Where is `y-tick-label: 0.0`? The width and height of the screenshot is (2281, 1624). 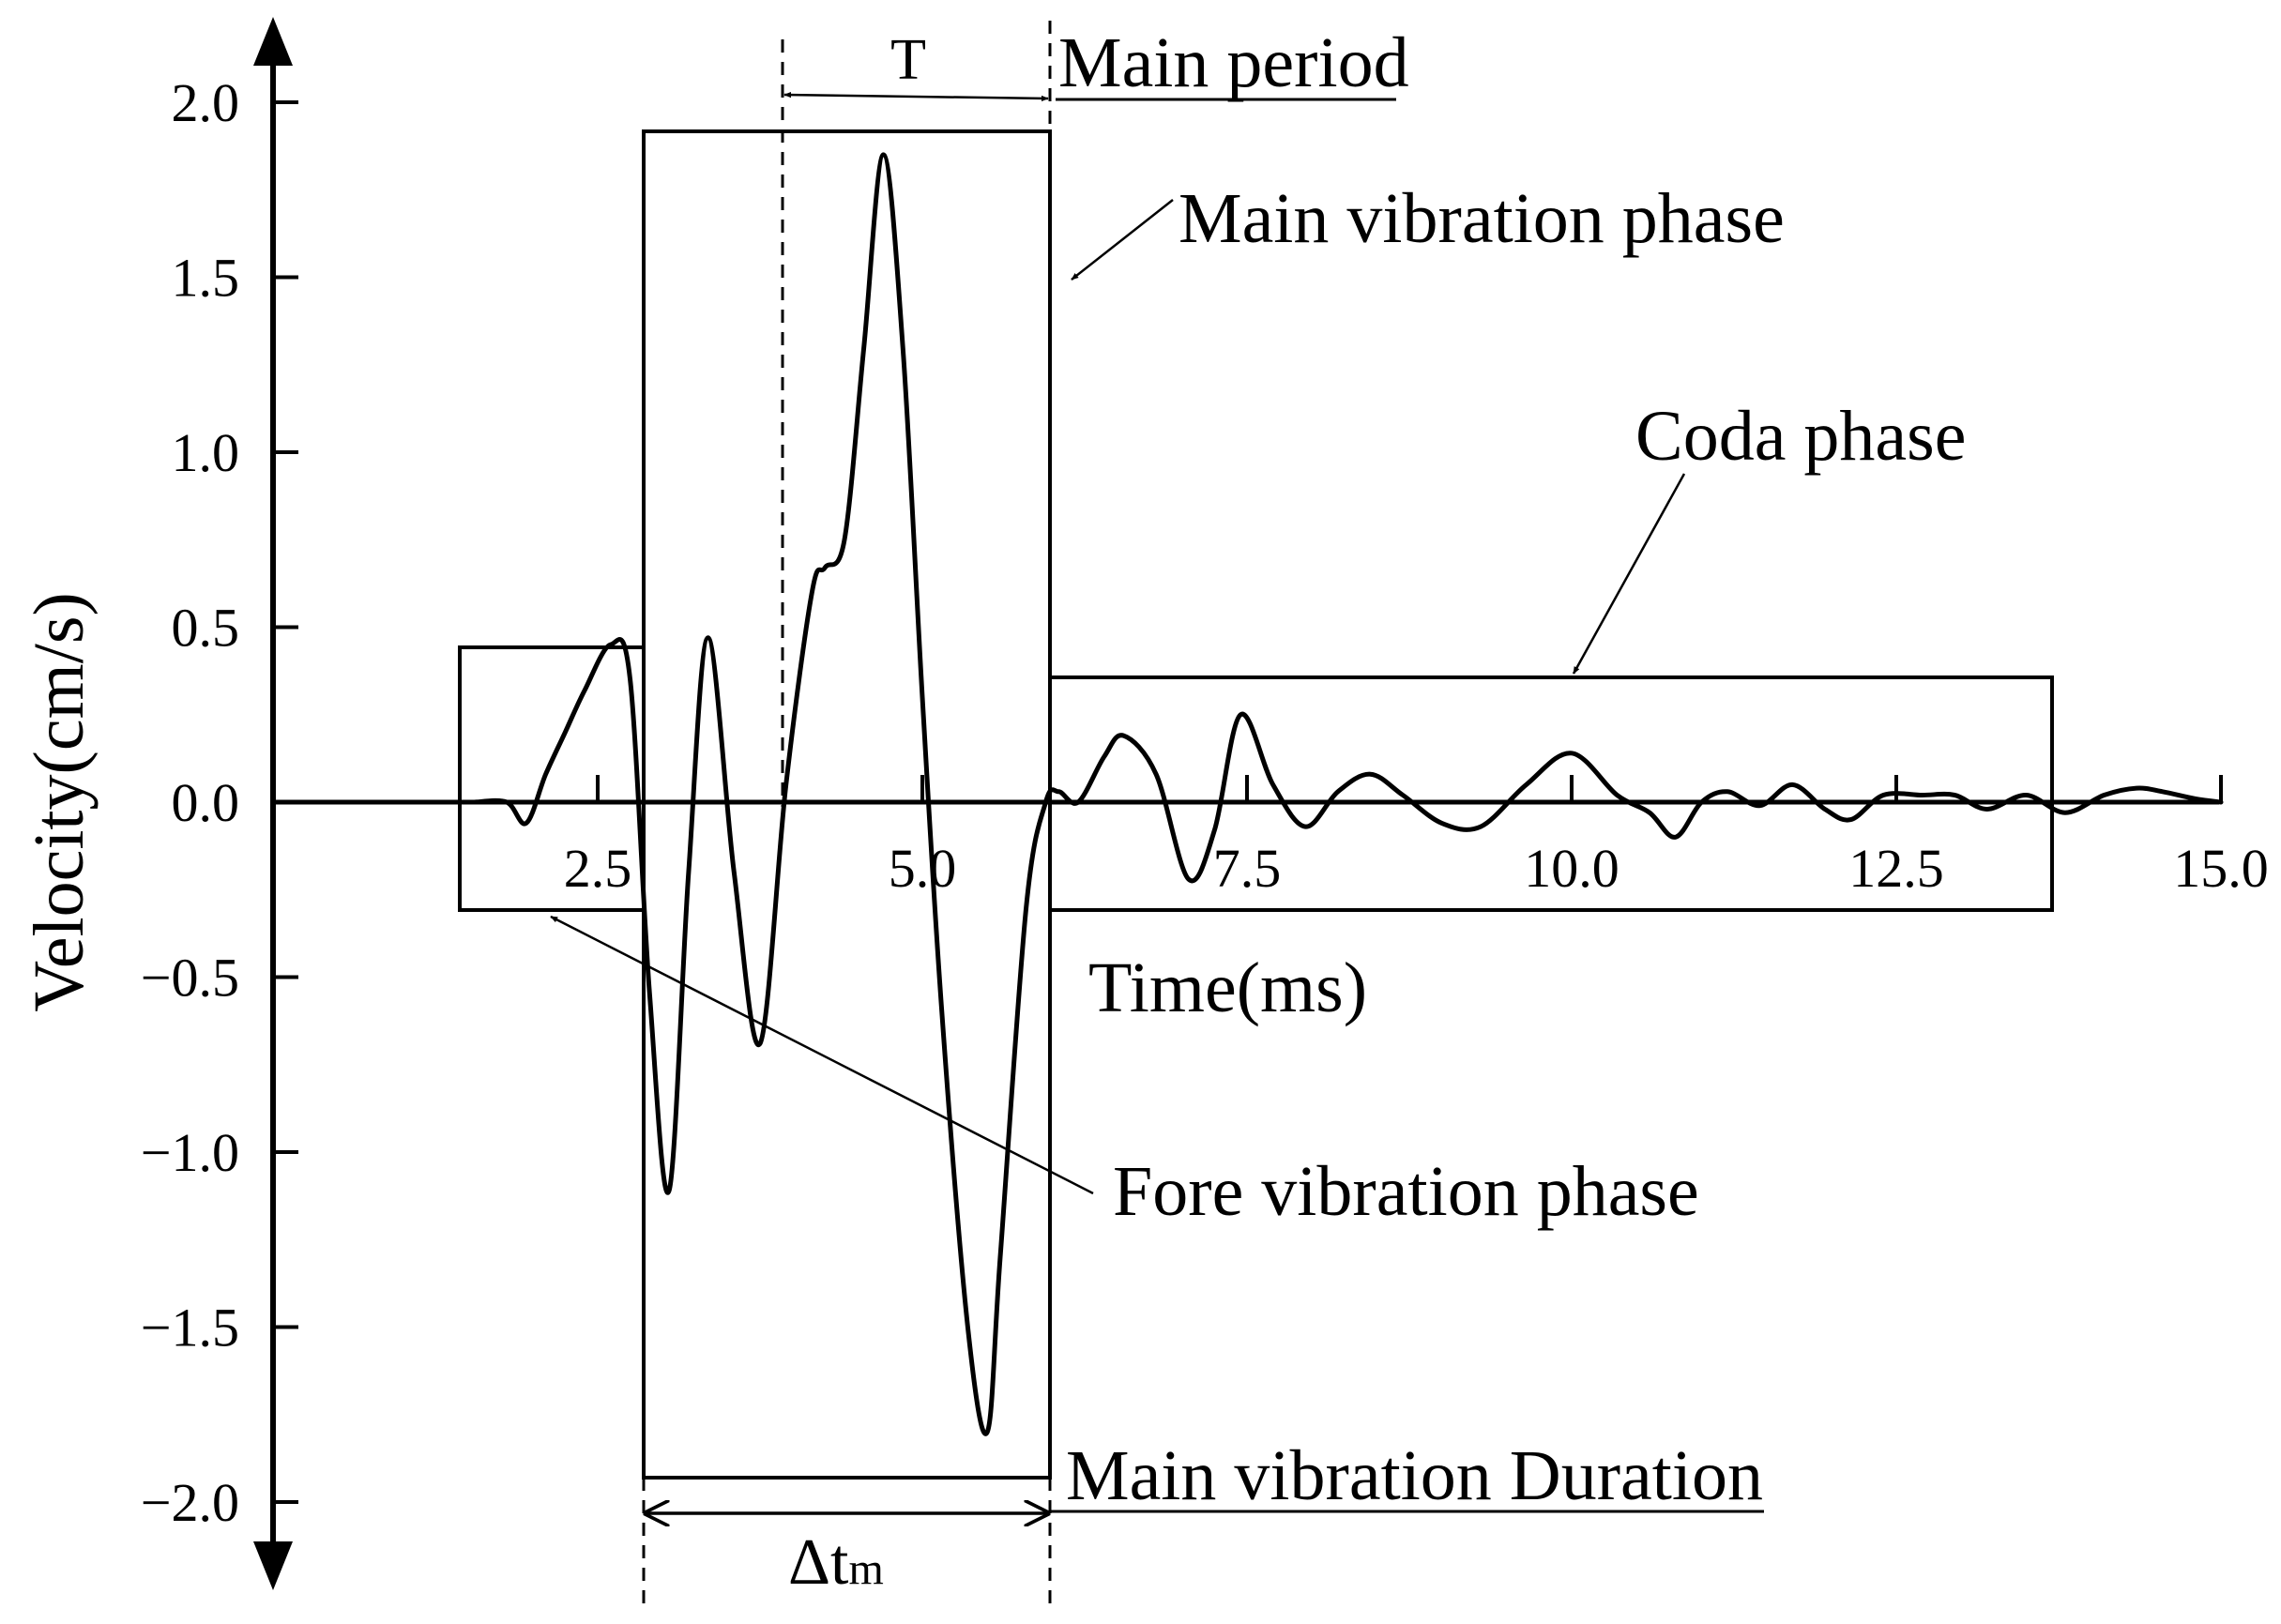
y-tick-label: 0.0 is located at coordinates (206, 803).